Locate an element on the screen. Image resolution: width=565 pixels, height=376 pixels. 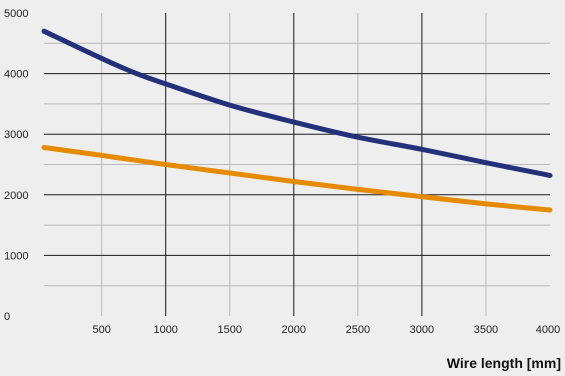
y-tick-labels: 0 1000 2000 3000 4000 5000 is located at coordinates (16, 165).